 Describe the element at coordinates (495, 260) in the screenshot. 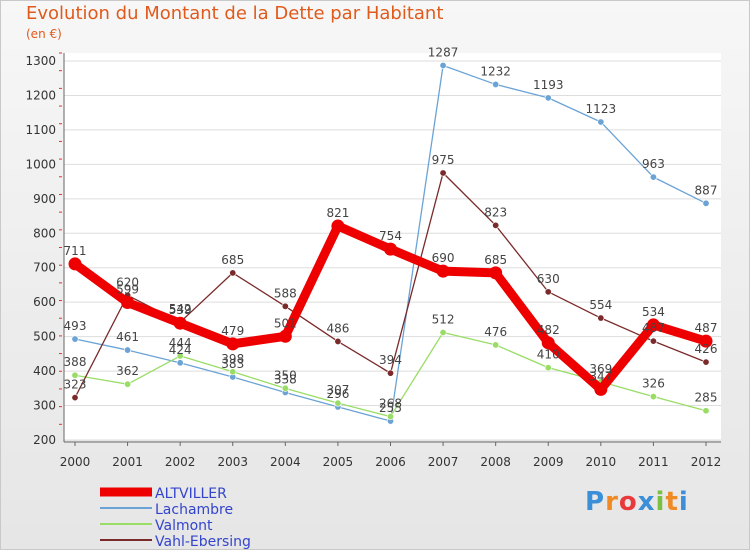

I see `data-label: 685` at that location.